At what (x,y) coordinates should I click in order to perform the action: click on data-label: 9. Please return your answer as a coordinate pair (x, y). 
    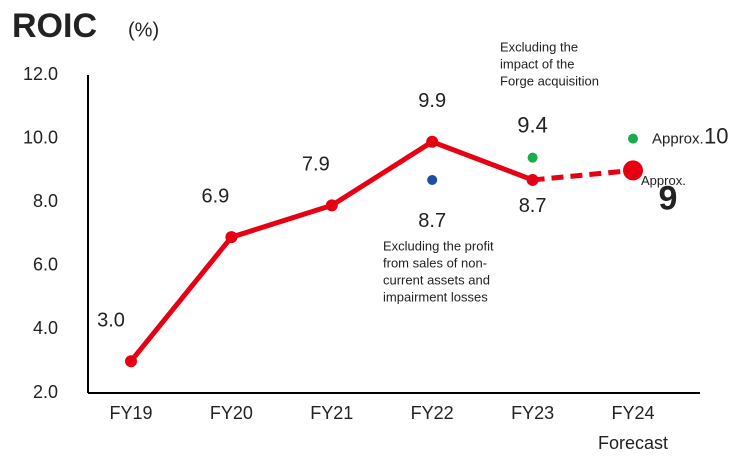
    Looking at the image, I should click on (668, 198).